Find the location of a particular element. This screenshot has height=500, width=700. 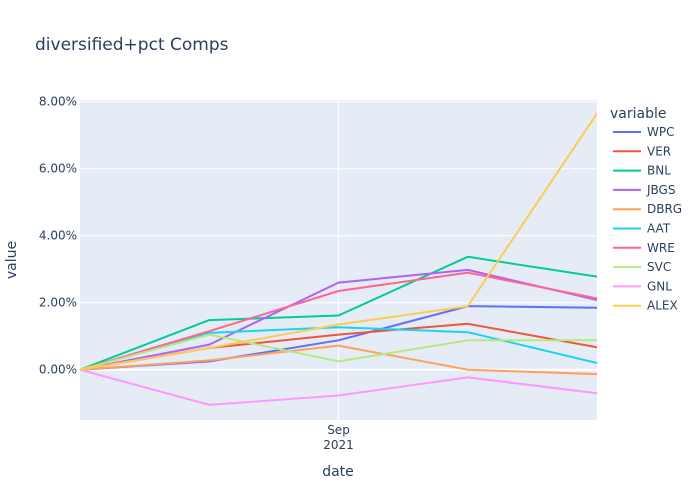

legend-label-wpc: WPC is located at coordinates (660, 132).